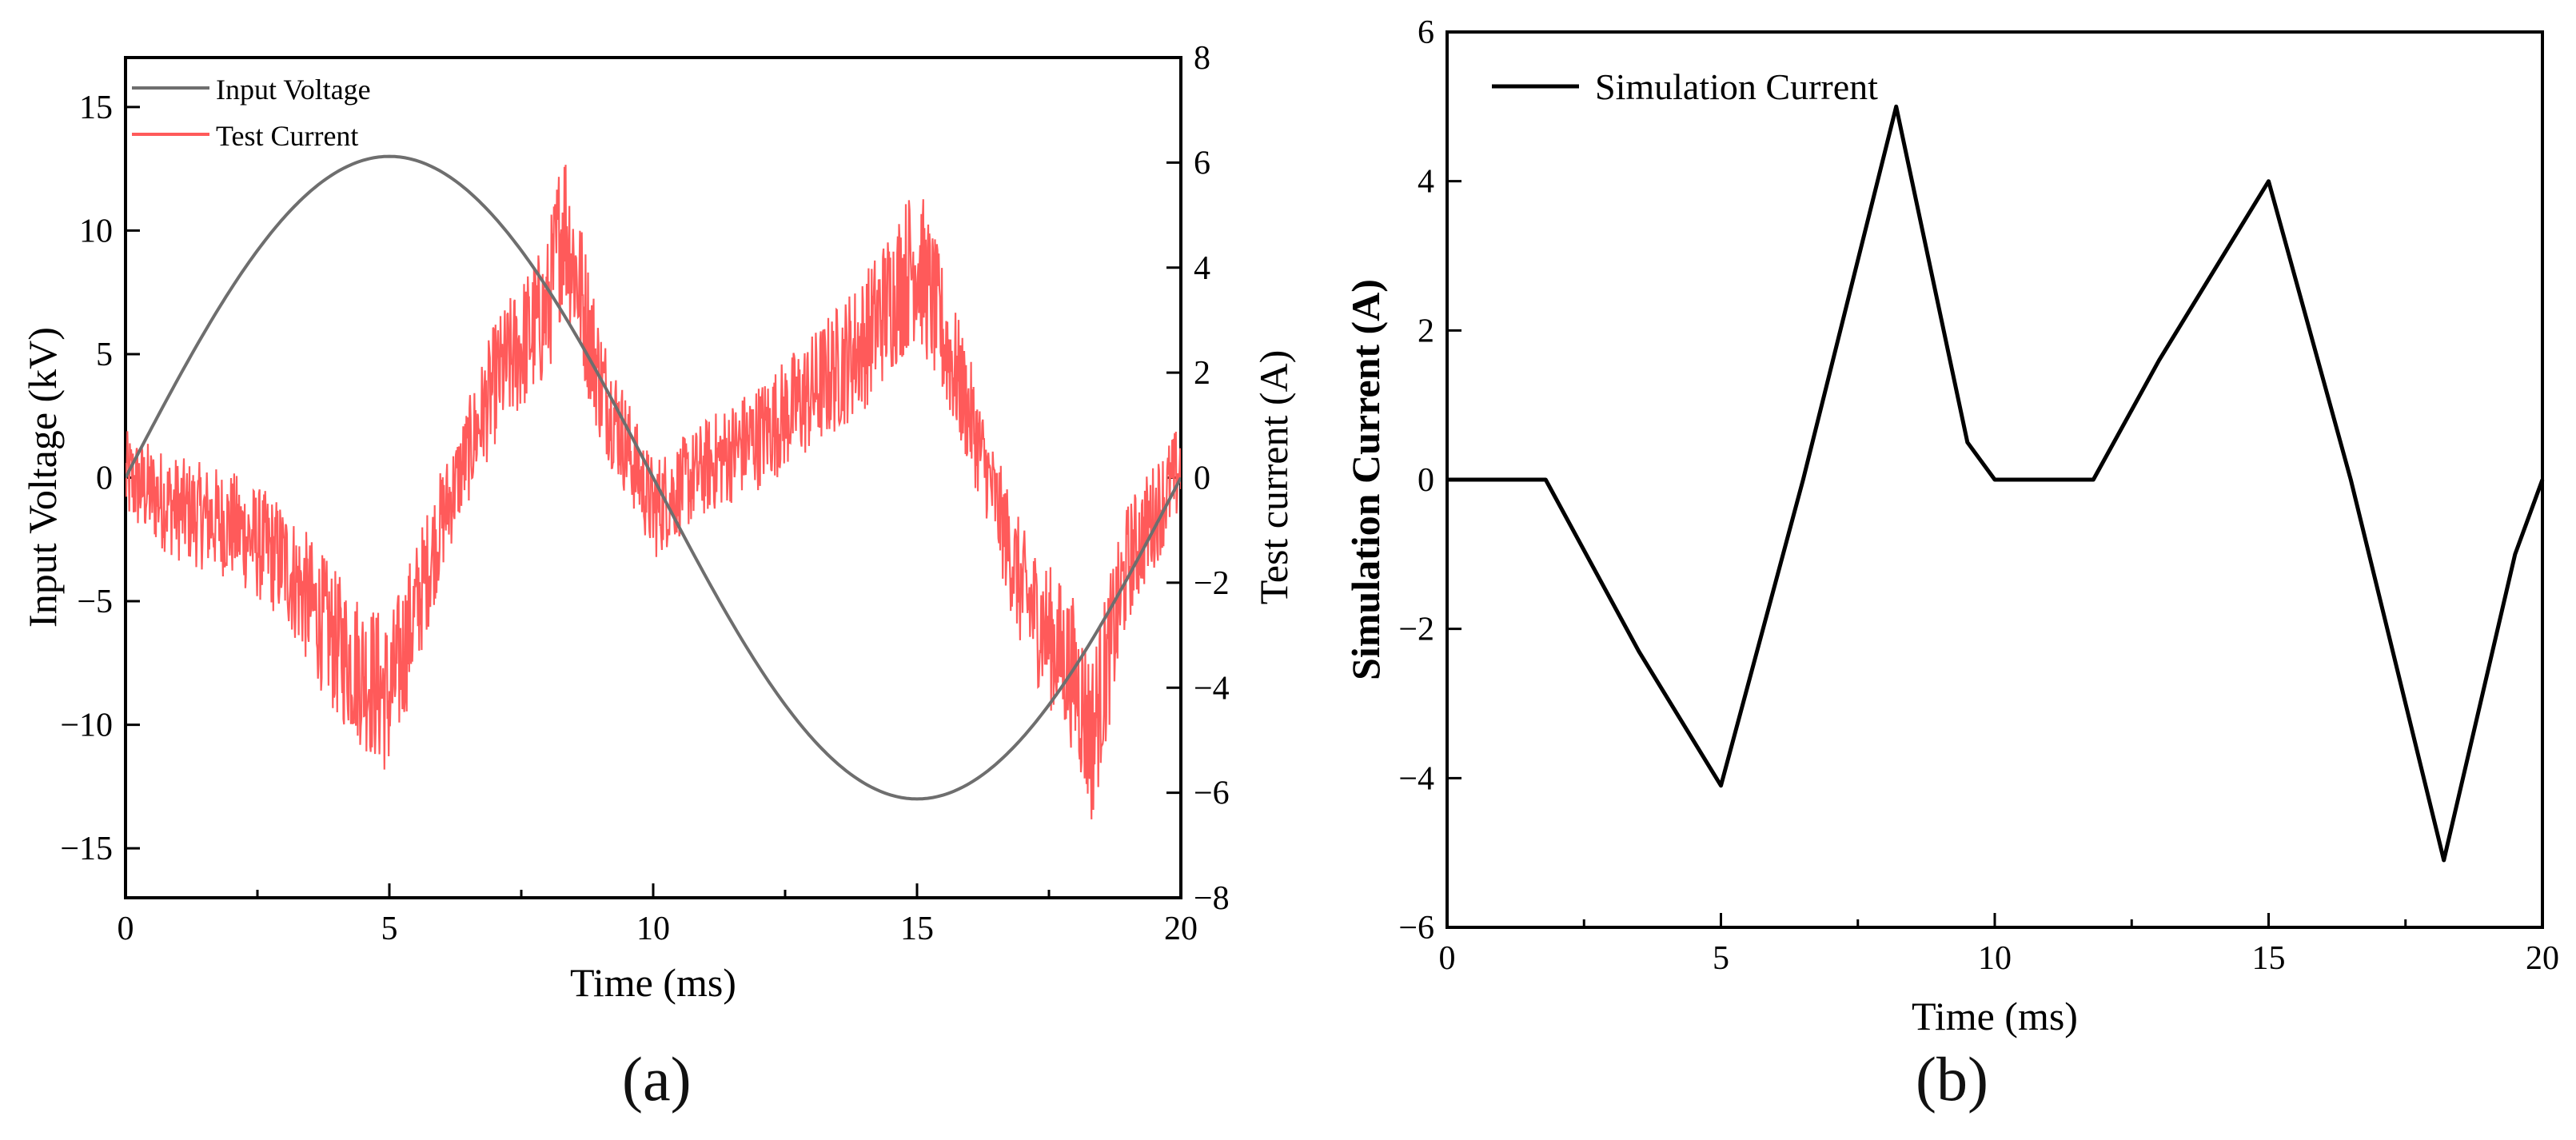  I want to click on b-ytick-label: −4, so click(1416, 778).